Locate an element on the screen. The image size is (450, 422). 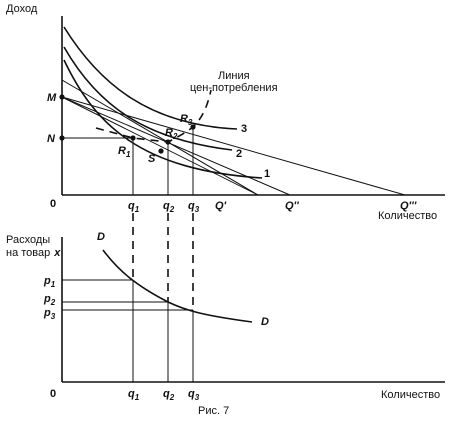
top-q3-label: q3 is located at coordinates (194, 207).